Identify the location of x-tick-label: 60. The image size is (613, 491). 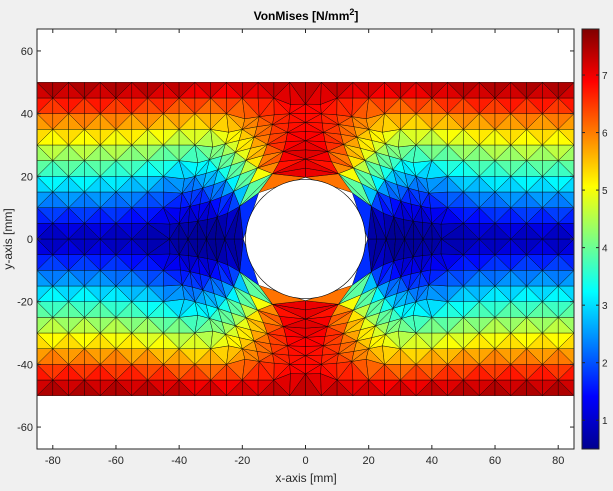
(495, 461).